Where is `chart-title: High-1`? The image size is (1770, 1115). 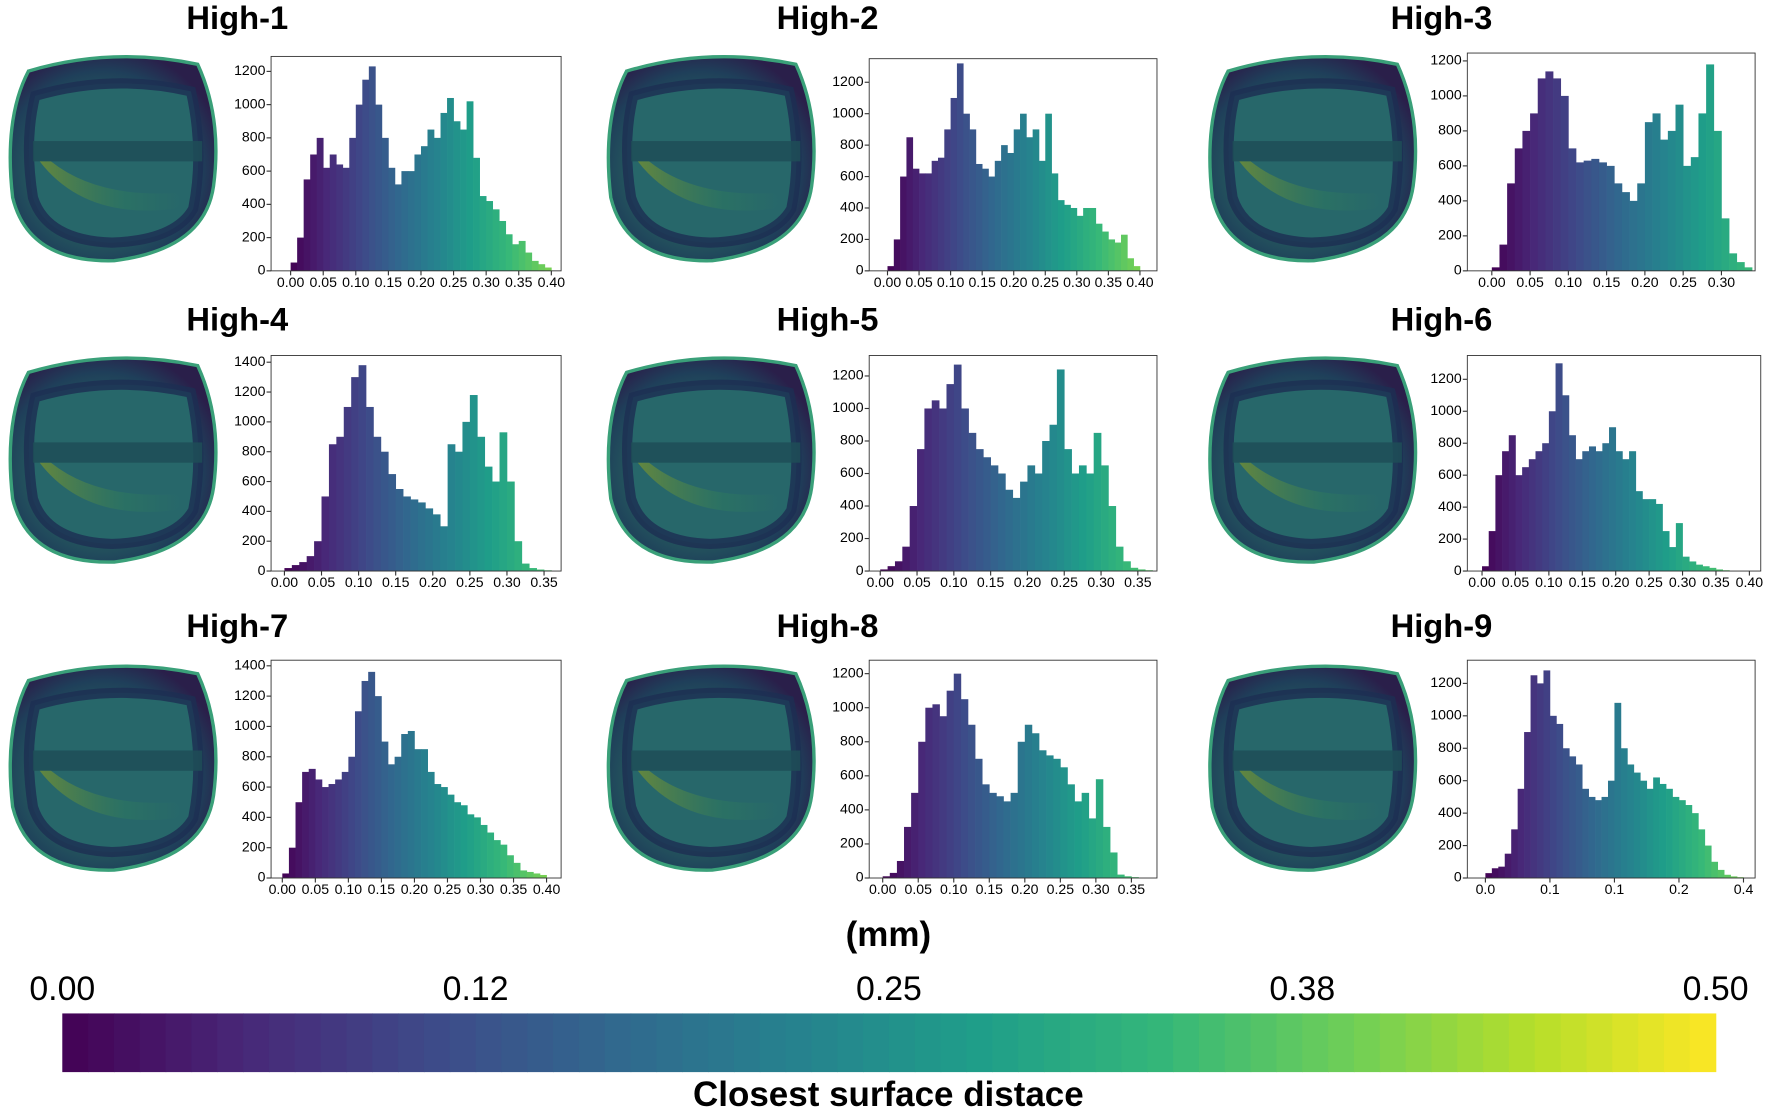
chart-title: High-1 is located at coordinates (237, 18).